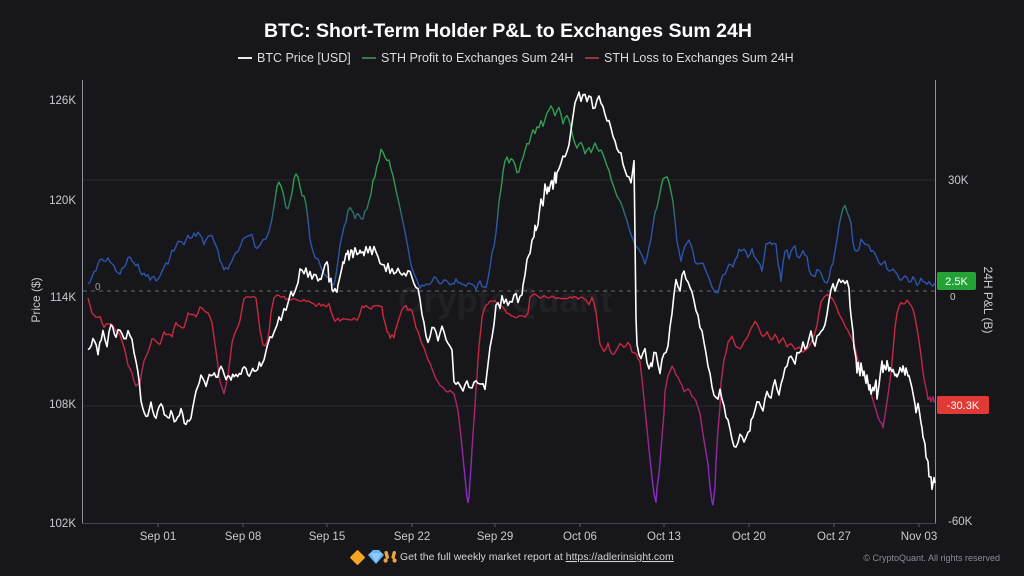 This screenshot has height=576, width=1024. I want to click on svg-text: Oct 13, so click(664, 537).